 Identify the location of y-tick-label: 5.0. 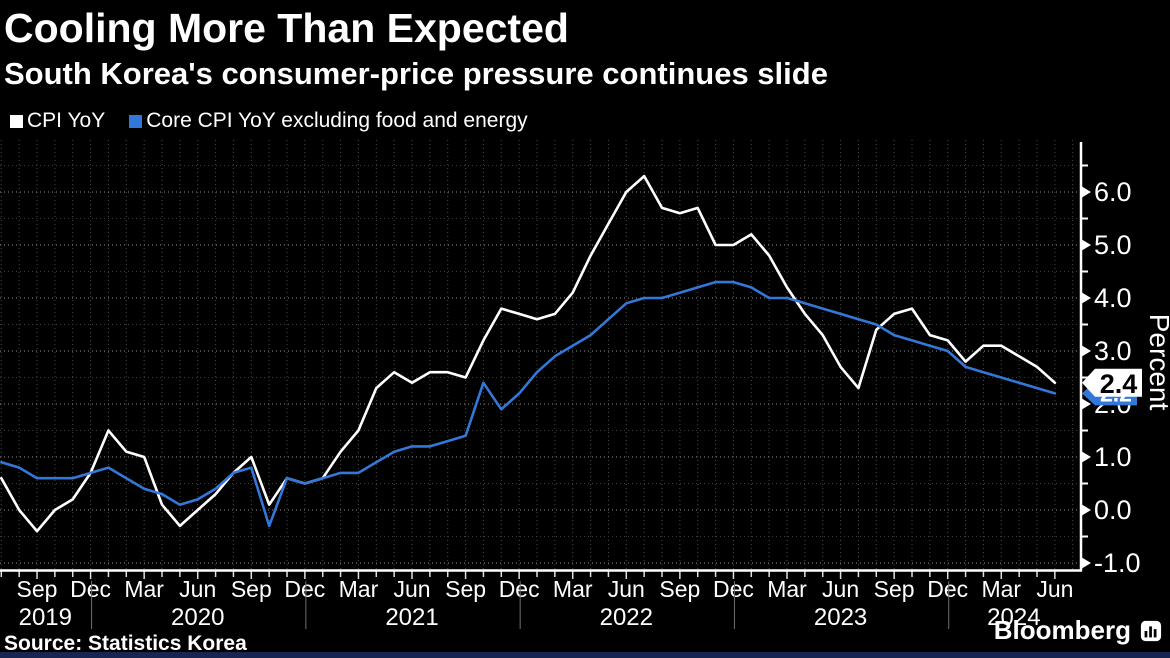
(1113, 245).